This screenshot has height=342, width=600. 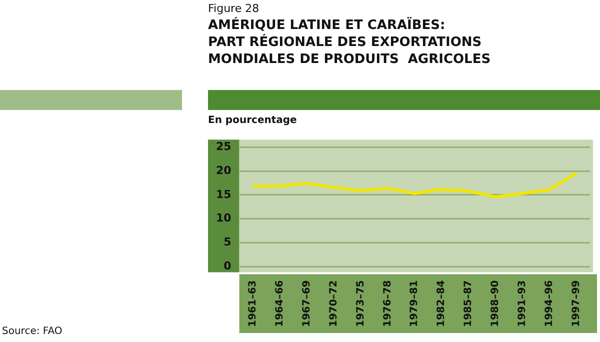 What do you see at coordinates (224, 170) in the screenshot?
I see `y-tick-label: 20` at bounding box center [224, 170].